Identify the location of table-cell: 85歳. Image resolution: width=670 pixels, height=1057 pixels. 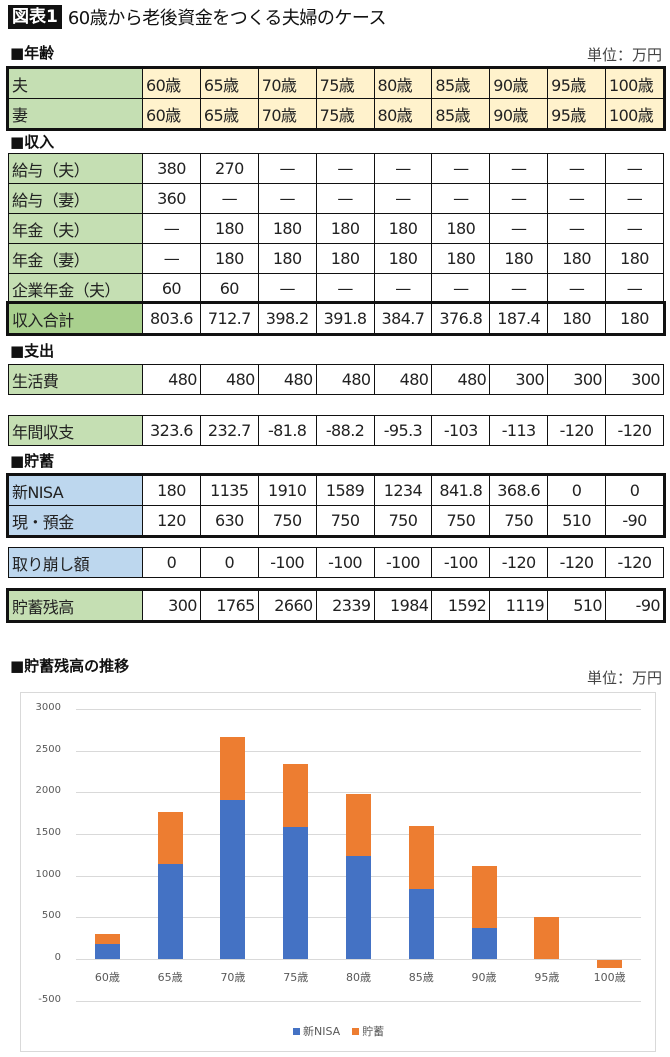
(461, 113).